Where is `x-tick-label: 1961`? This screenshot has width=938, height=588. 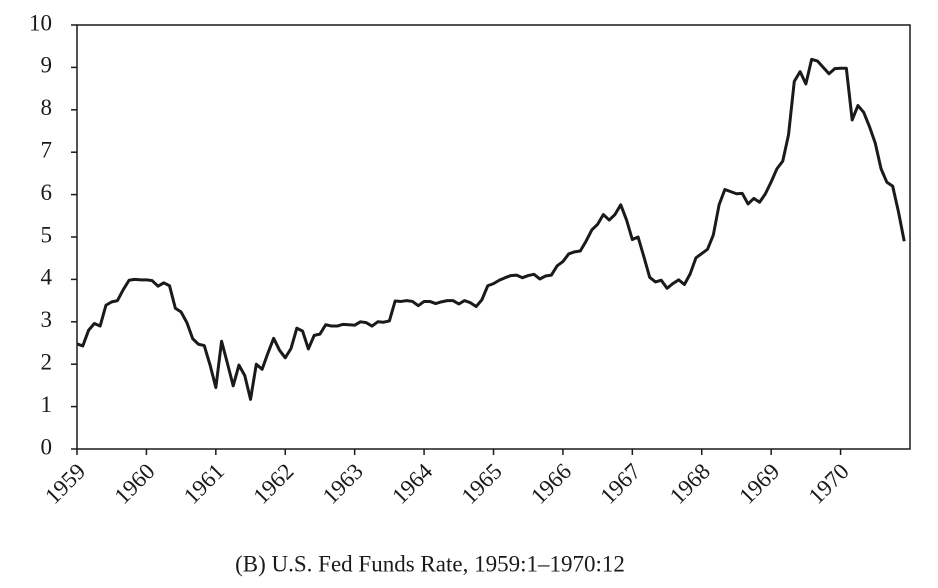 x-tick-label: 1961 is located at coordinates (204, 484).